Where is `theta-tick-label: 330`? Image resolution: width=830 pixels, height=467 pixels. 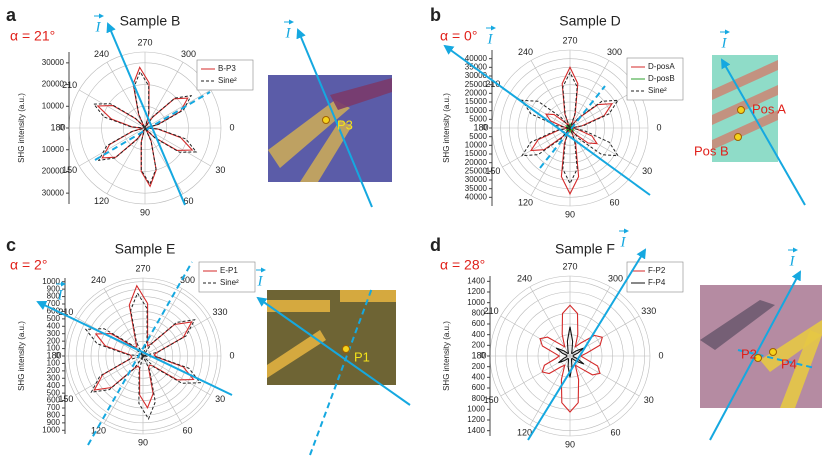
theta-tick-label: 330 is located at coordinates (220, 312).